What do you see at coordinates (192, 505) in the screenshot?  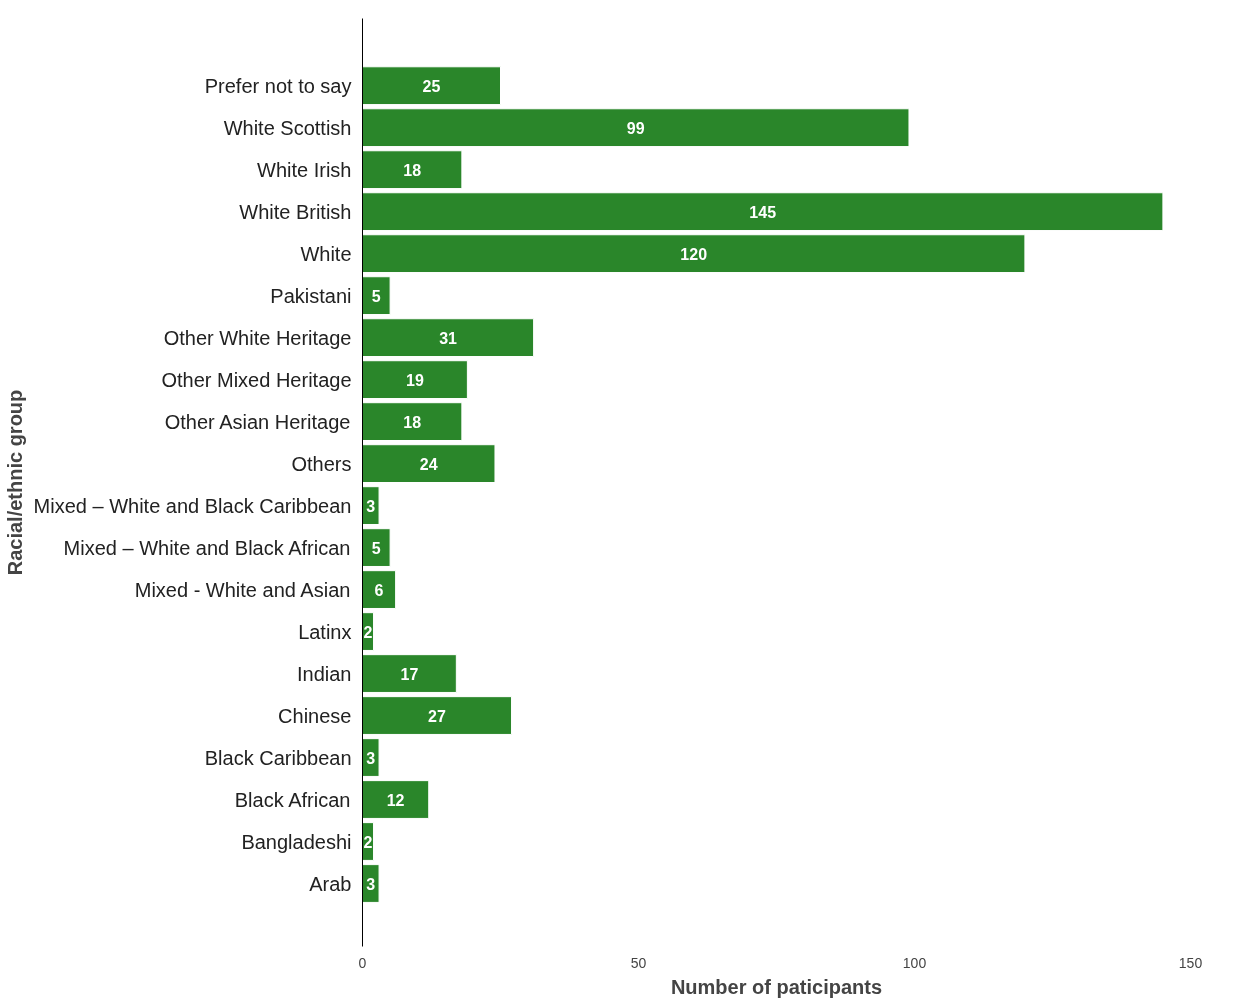 I see `y-tick-label: Mixed – White and Black Caribbean` at bounding box center [192, 505].